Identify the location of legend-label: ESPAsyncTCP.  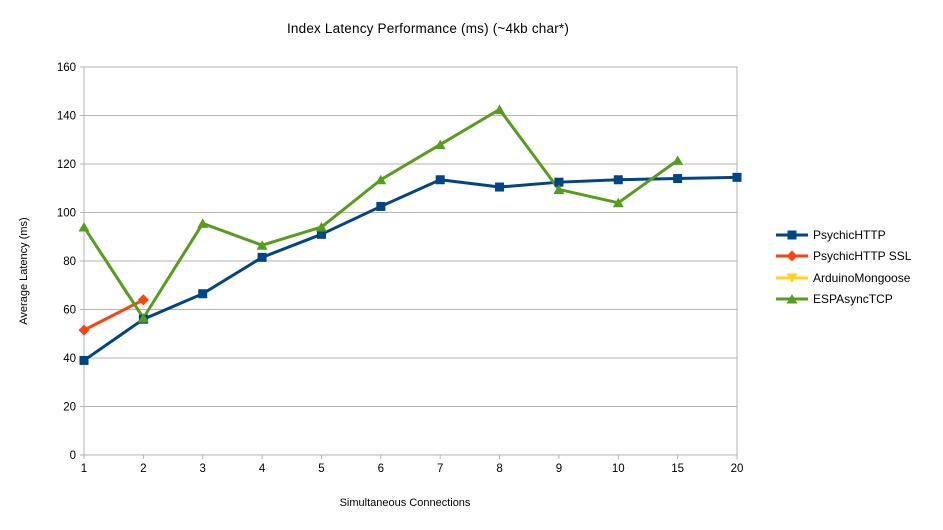
(853, 299).